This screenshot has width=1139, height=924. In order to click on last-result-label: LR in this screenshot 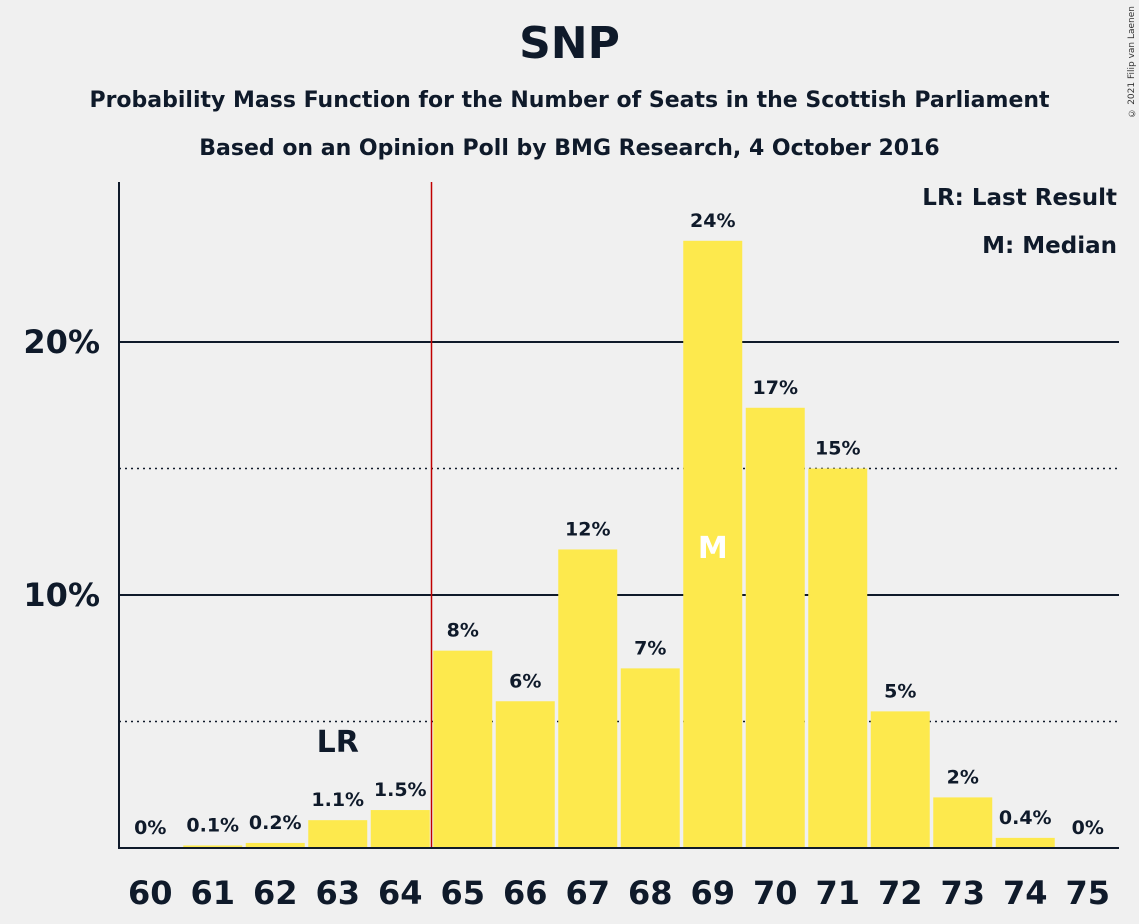, I will do `click(338, 742)`.